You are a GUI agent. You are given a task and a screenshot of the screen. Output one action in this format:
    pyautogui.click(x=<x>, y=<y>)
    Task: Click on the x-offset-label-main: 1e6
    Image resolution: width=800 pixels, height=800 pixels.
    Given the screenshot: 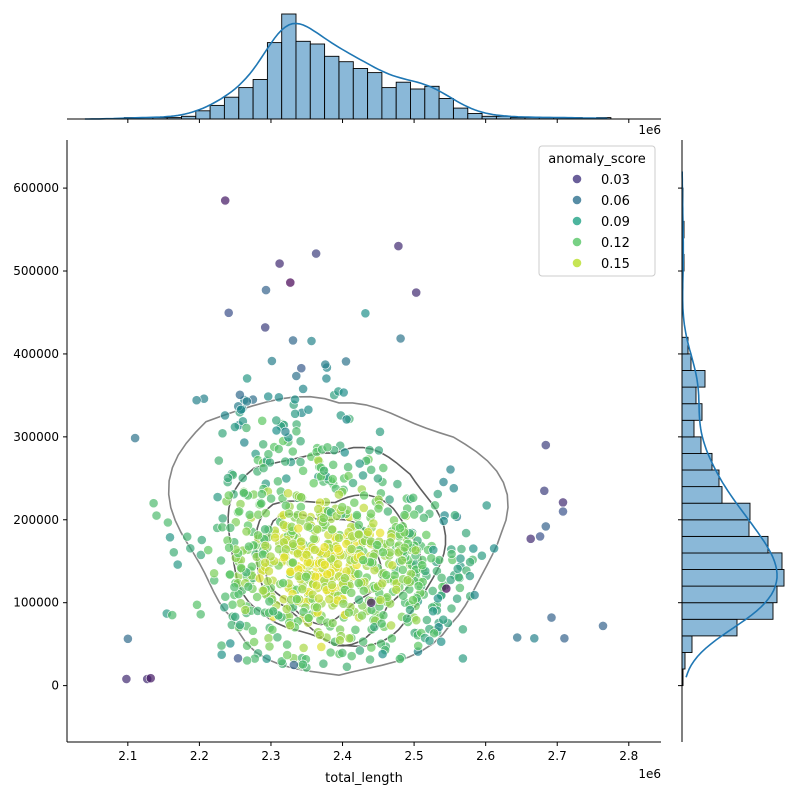 What is the action you would take?
    pyautogui.click(x=649, y=774)
    